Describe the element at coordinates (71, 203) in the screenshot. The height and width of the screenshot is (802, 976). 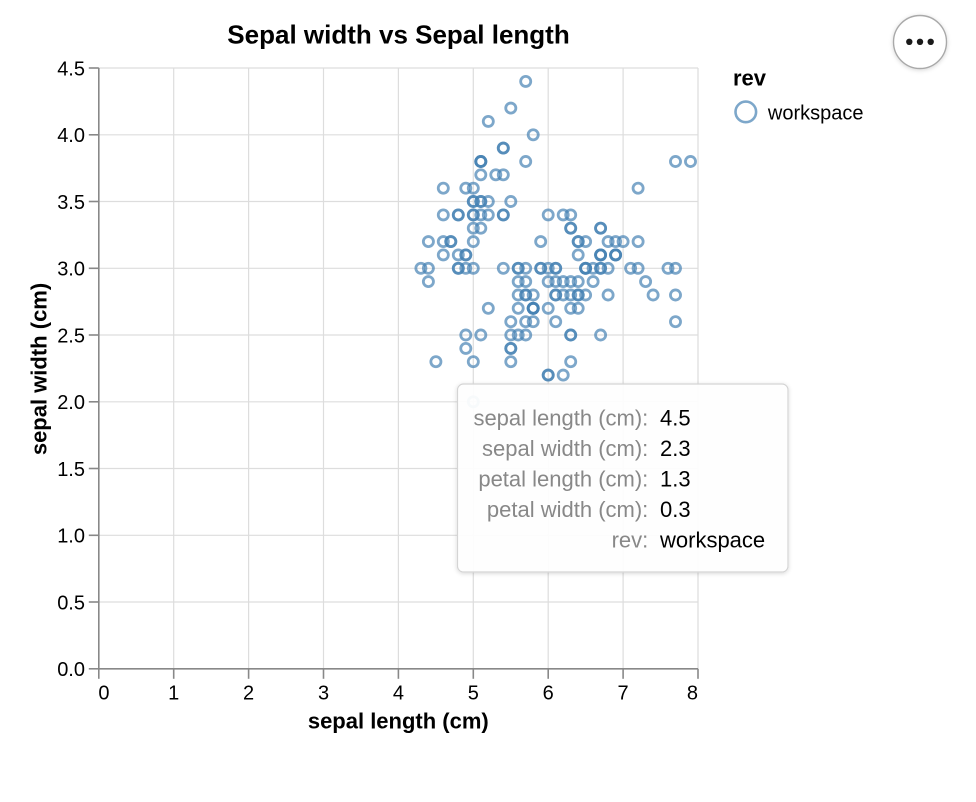
I see `svg-text: 3.5` at that location.